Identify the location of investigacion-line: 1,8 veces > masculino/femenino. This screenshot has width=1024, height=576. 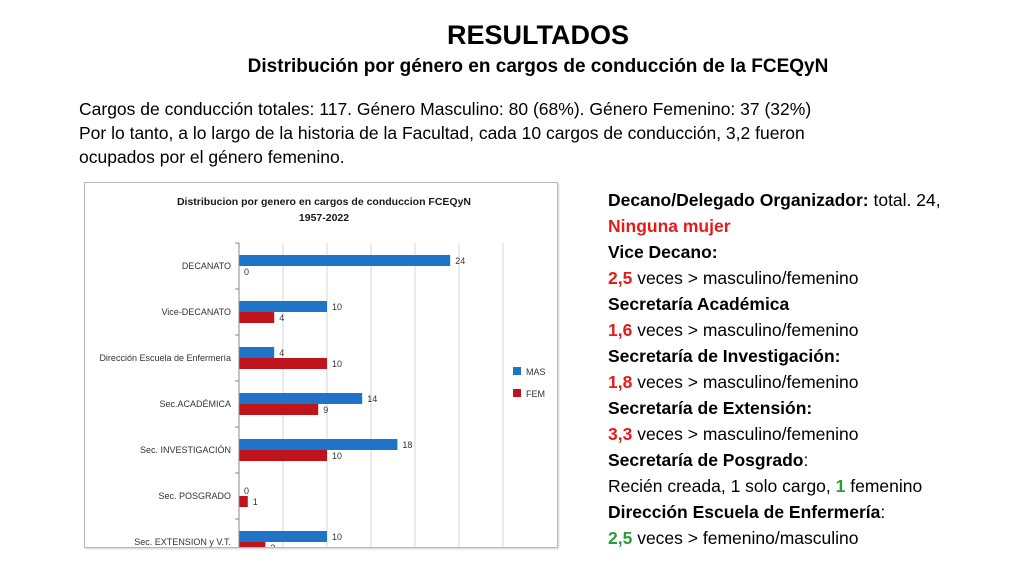
(813, 382).